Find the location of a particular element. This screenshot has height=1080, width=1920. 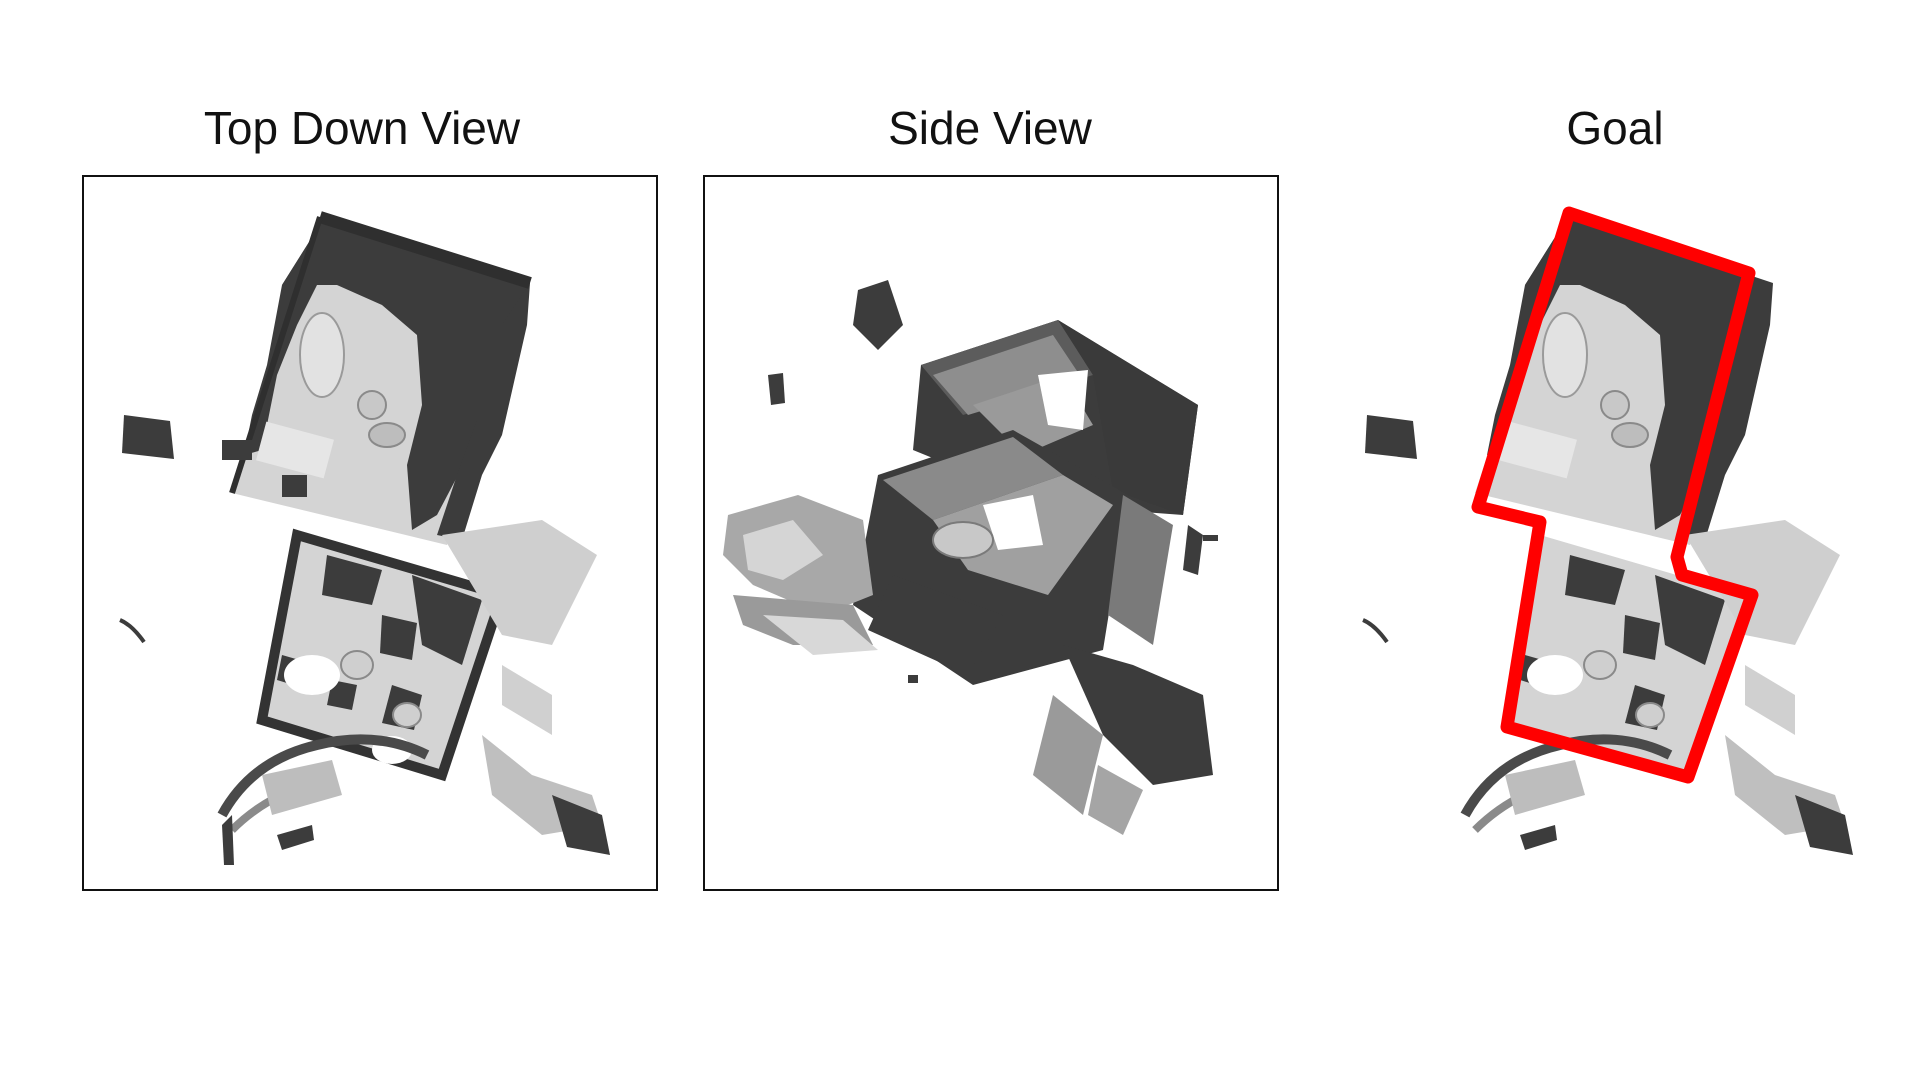

goal-outline is located at coordinates (1615, 495).